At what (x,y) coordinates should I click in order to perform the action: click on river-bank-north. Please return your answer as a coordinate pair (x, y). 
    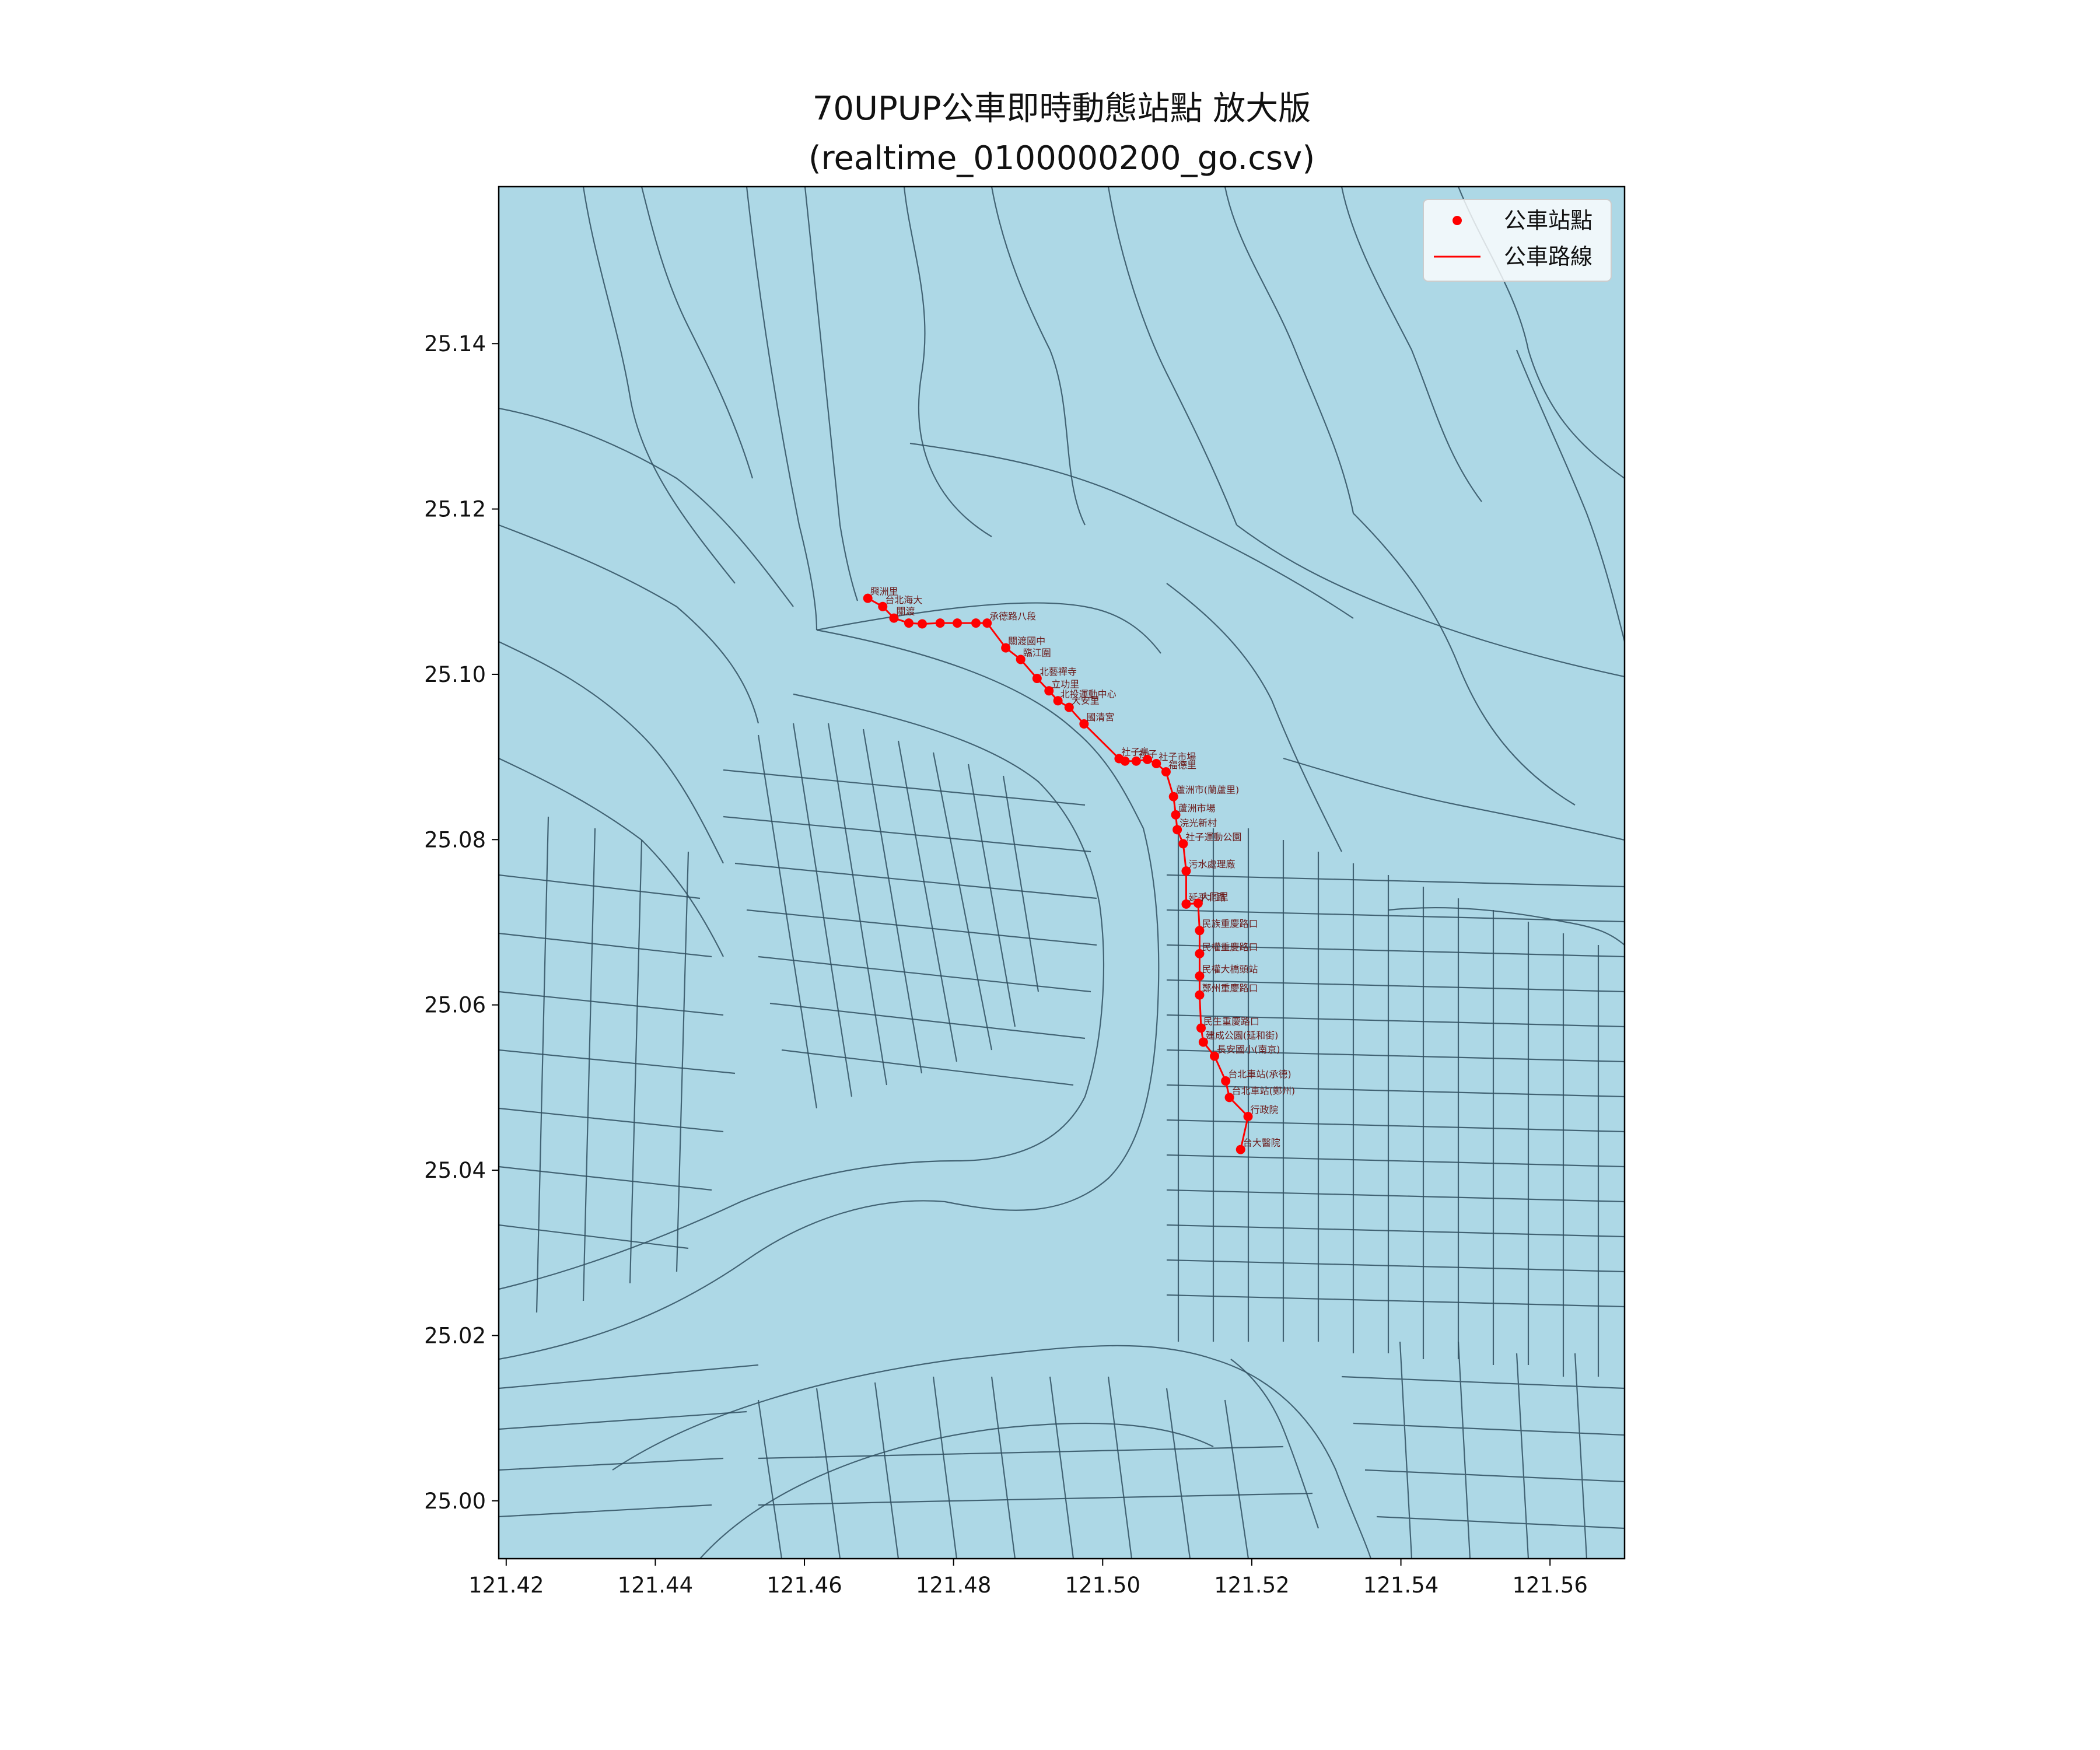
    Looking at the image, I should click on (829, 994).